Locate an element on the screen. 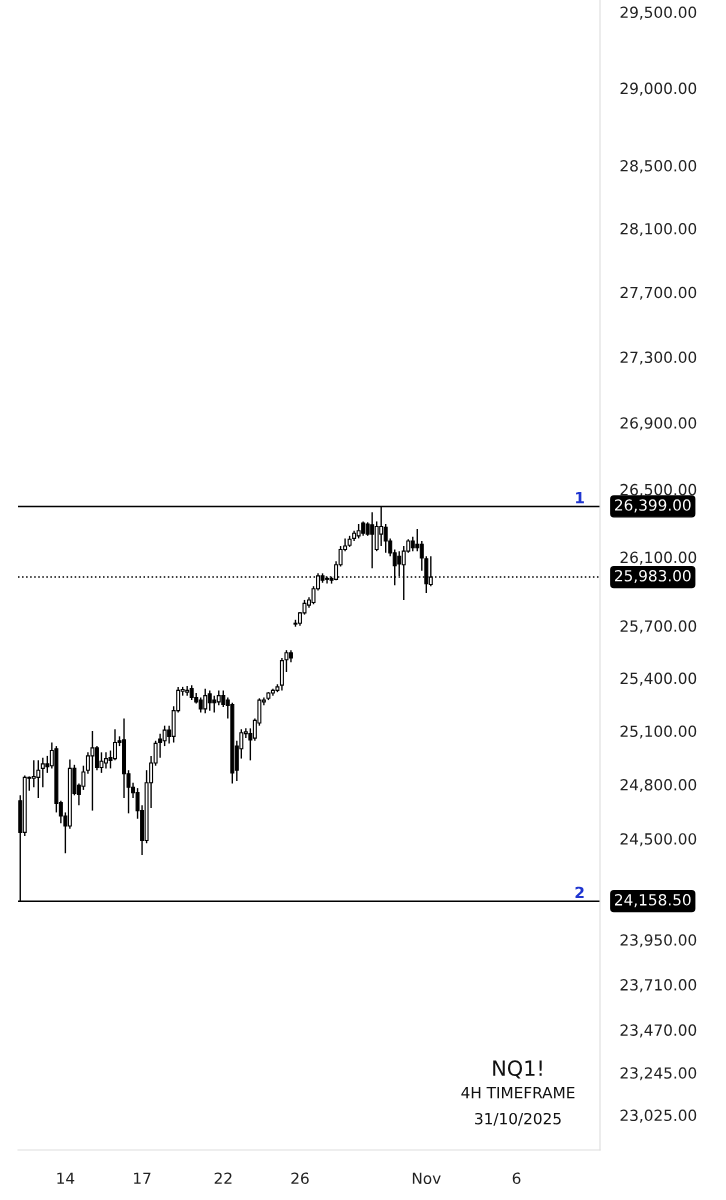 This screenshot has height=1200, width=726. y-tick-label: 26,100.00 is located at coordinates (658, 558).